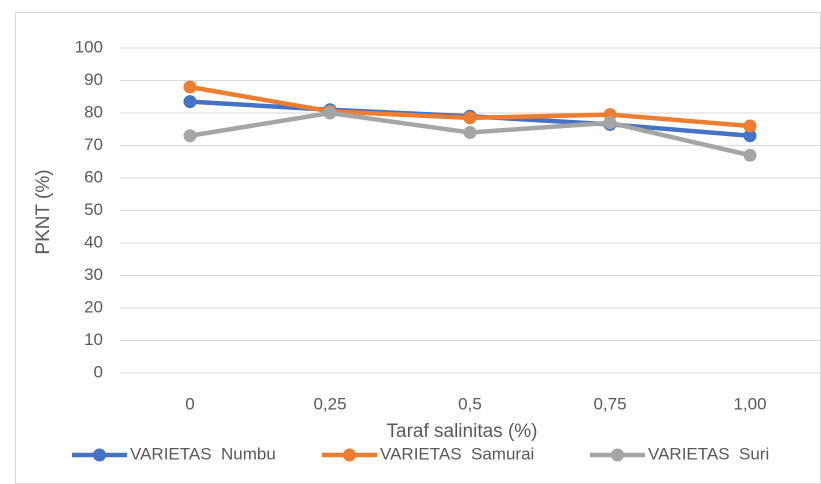  What do you see at coordinates (43, 211) in the screenshot?
I see `y-axis-title: PKNT (%)` at bounding box center [43, 211].